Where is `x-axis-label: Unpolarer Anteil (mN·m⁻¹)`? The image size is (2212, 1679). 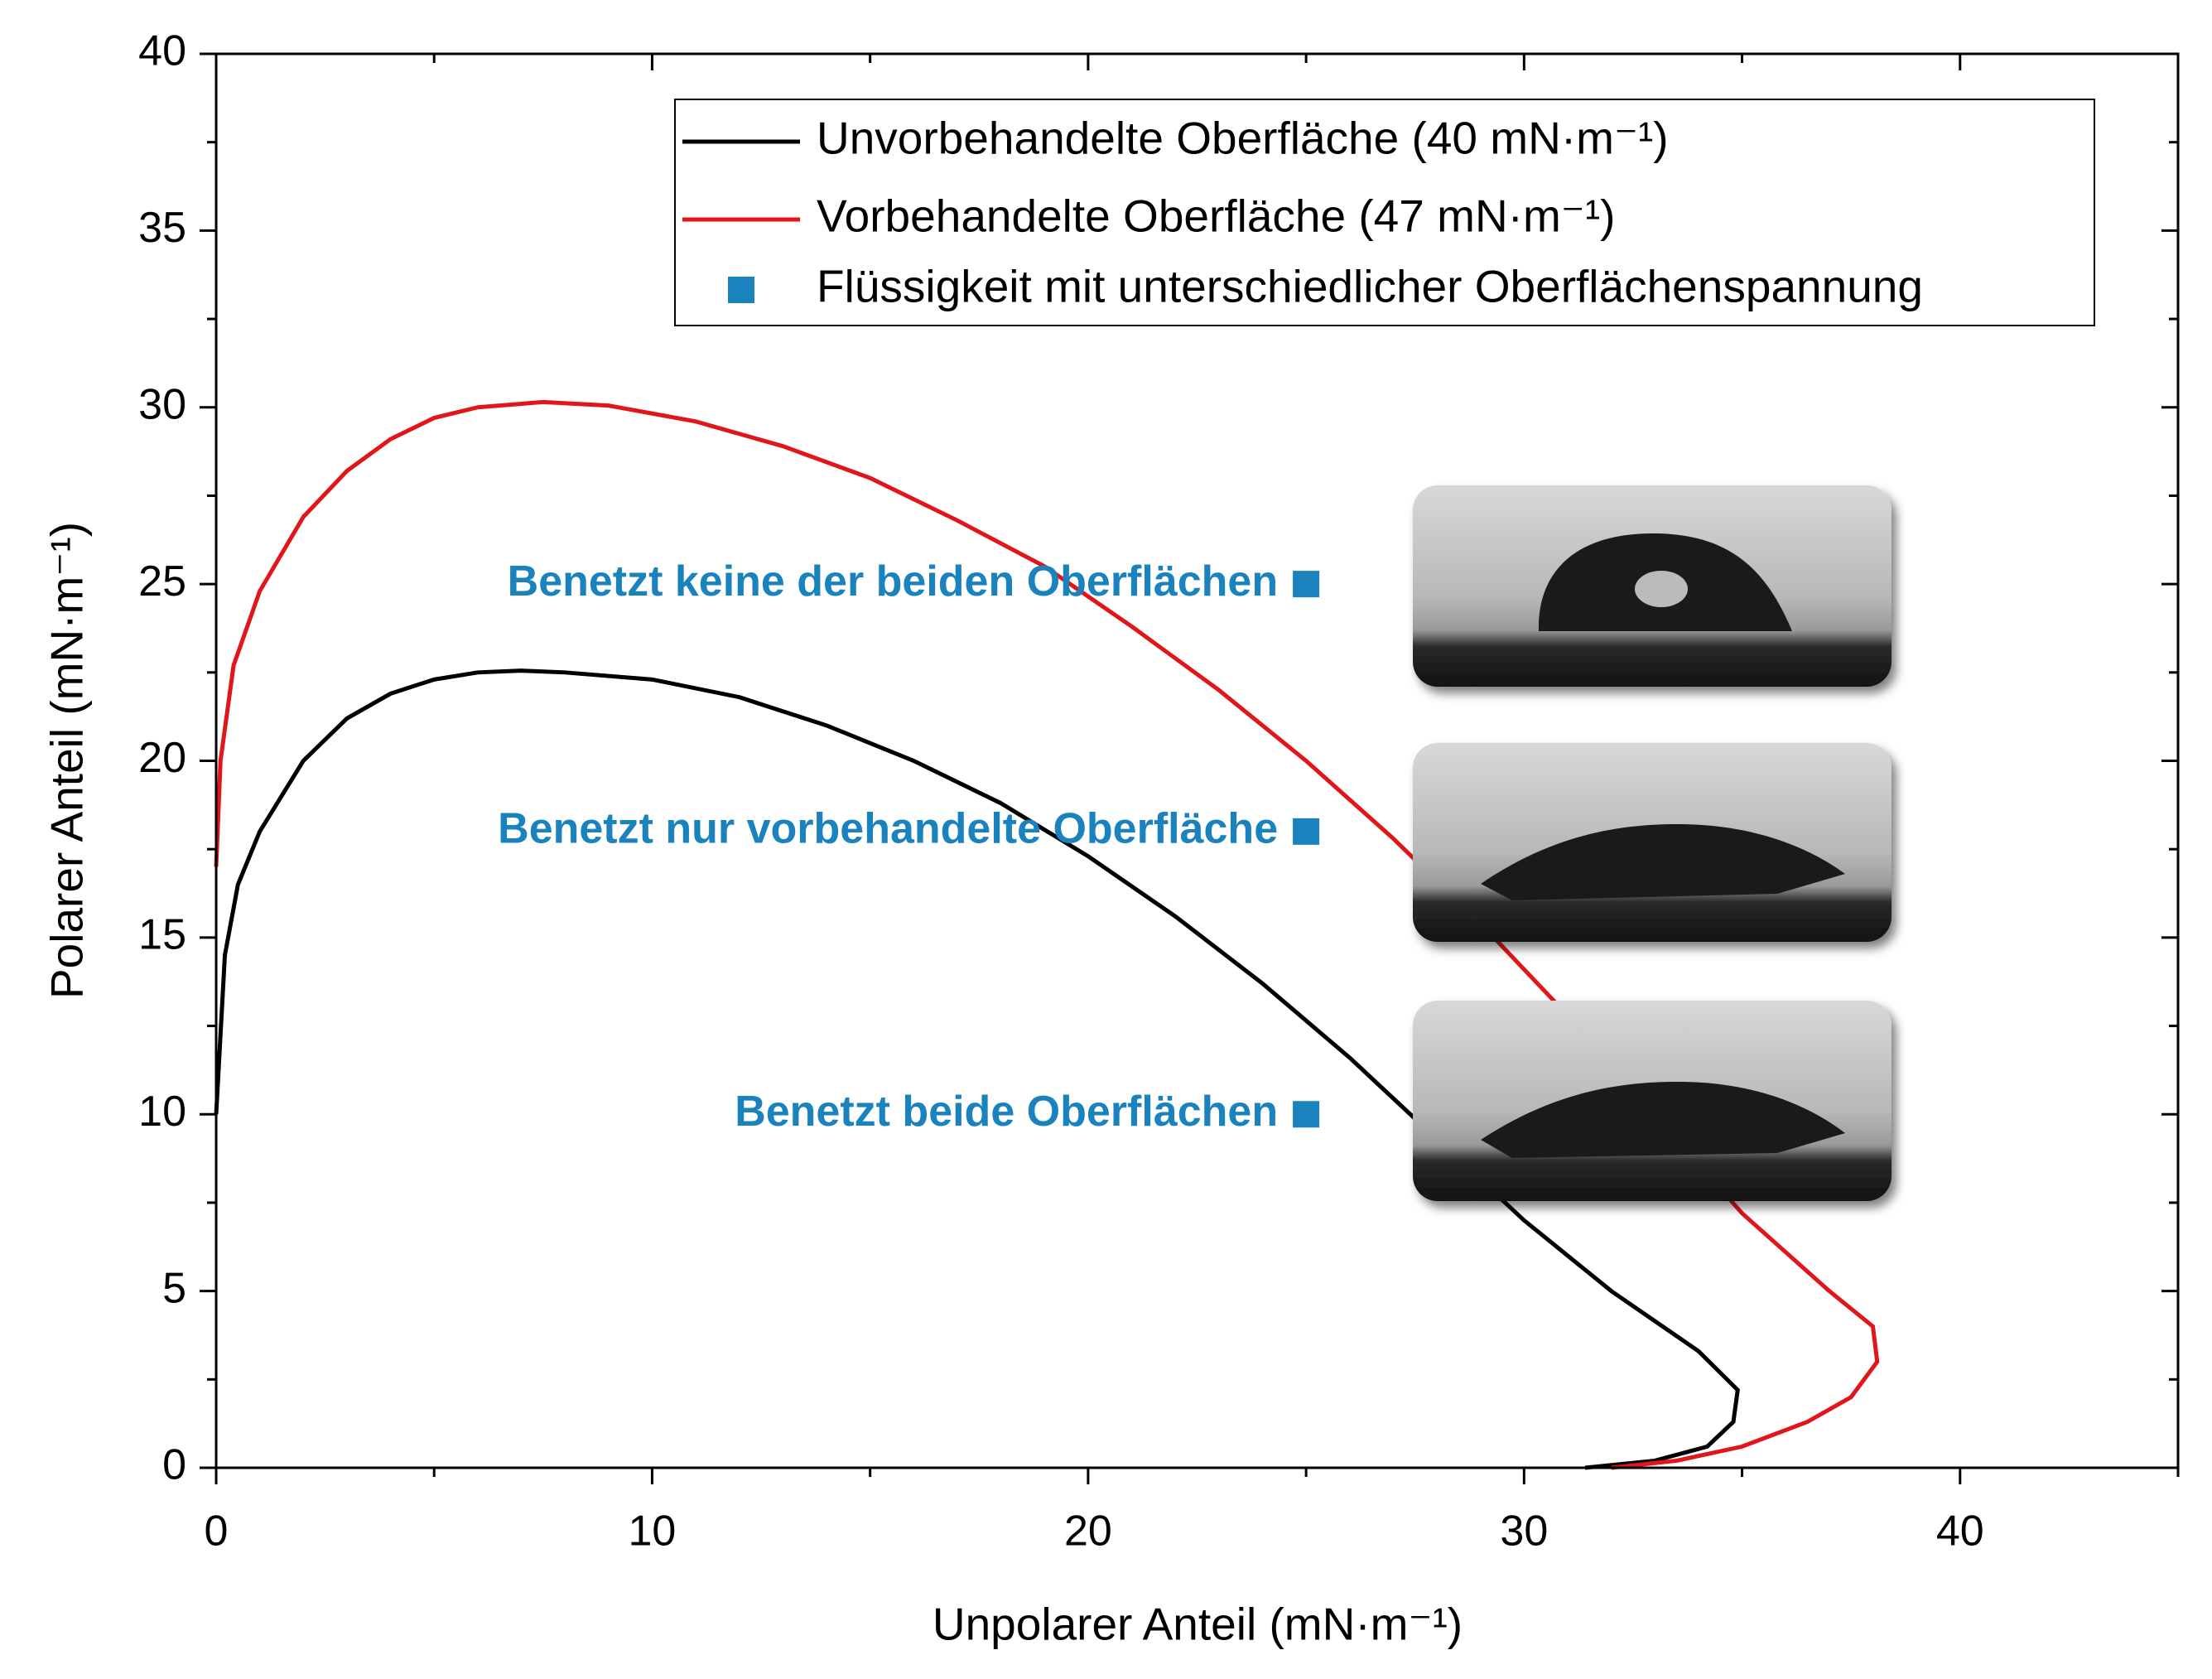 x-axis-label: Unpolarer Anteil (mN·m⁻¹) is located at coordinates (1198, 1624).